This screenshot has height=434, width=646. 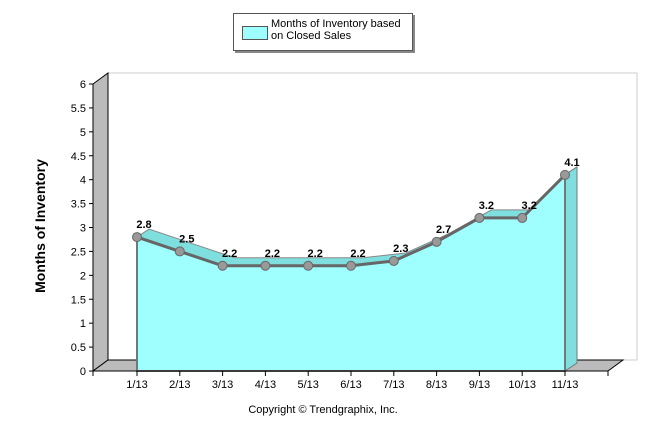 What do you see at coordinates (83, 181) in the screenshot?
I see `y-tick-label: 4` at bounding box center [83, 181].